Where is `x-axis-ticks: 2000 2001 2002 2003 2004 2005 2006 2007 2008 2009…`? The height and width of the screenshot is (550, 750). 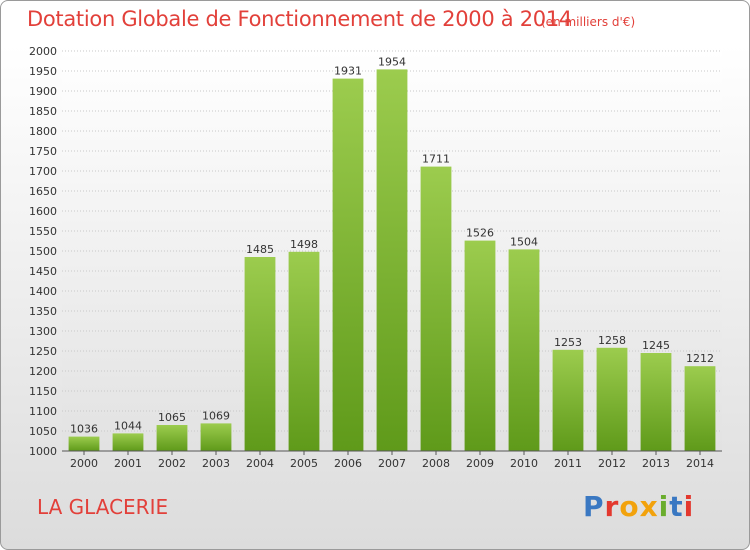
x-axis-ticks: 2000 2001 2002 2003 2004 2005 2006 2007 2008 2009… is located at coordinates (392, 460).